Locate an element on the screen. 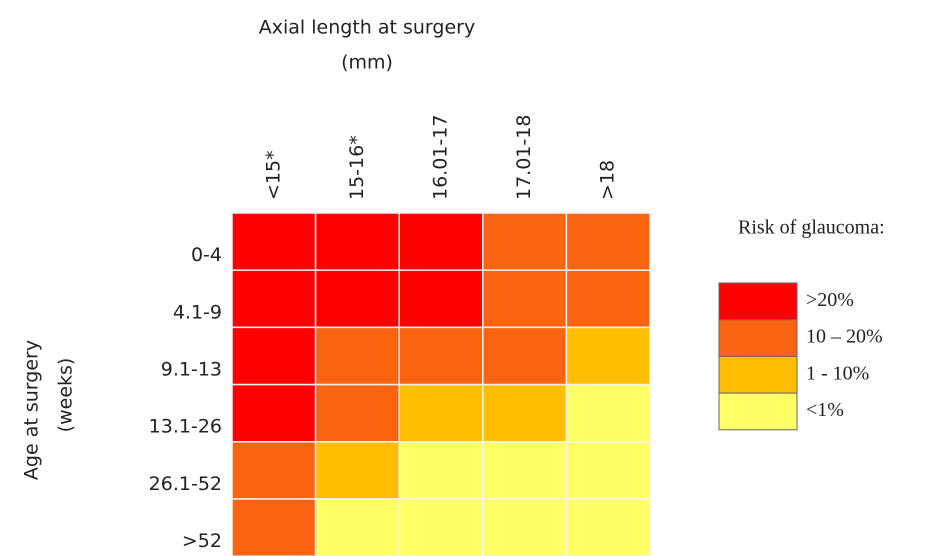 Image resolution: width=952 pixels, height=556 pixels. legend-label: 1 - 10% is located at coordinates (837, 373).